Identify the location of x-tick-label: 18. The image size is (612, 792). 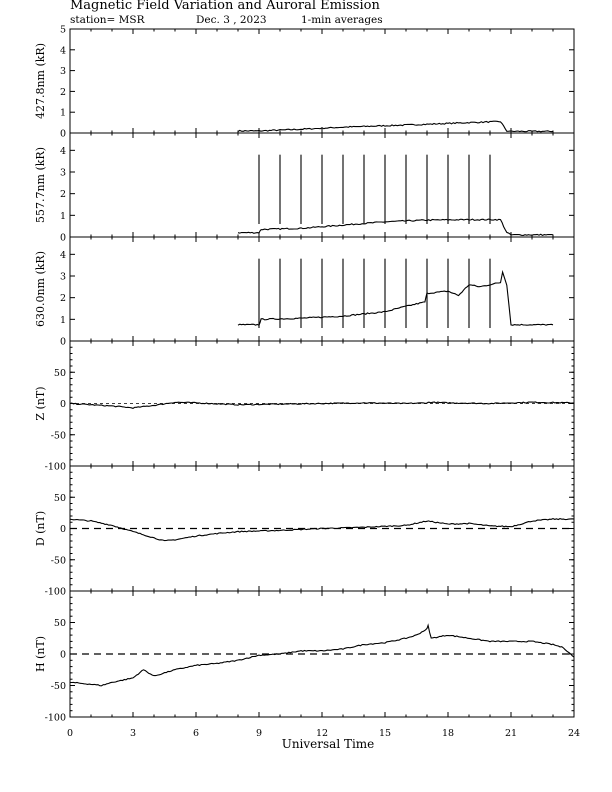
(448, 733).